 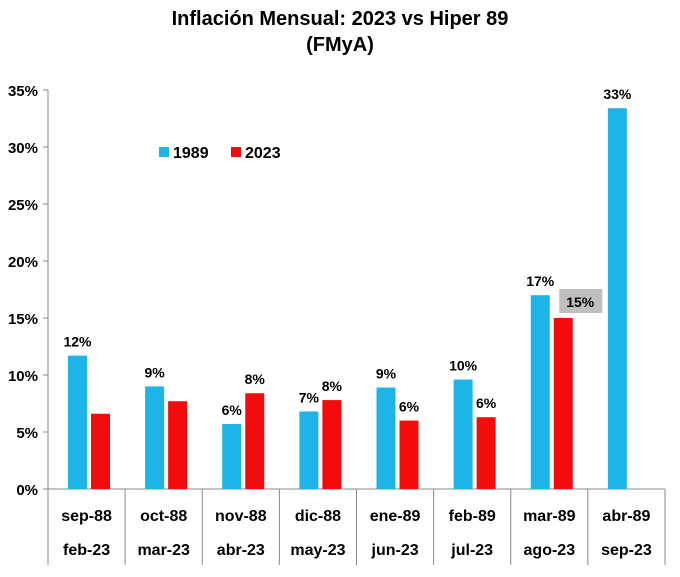 What do you see at coordinates (164, 152) in the screenshot?
I see `legend-swatch-1989` at bounding box center [164, 152].